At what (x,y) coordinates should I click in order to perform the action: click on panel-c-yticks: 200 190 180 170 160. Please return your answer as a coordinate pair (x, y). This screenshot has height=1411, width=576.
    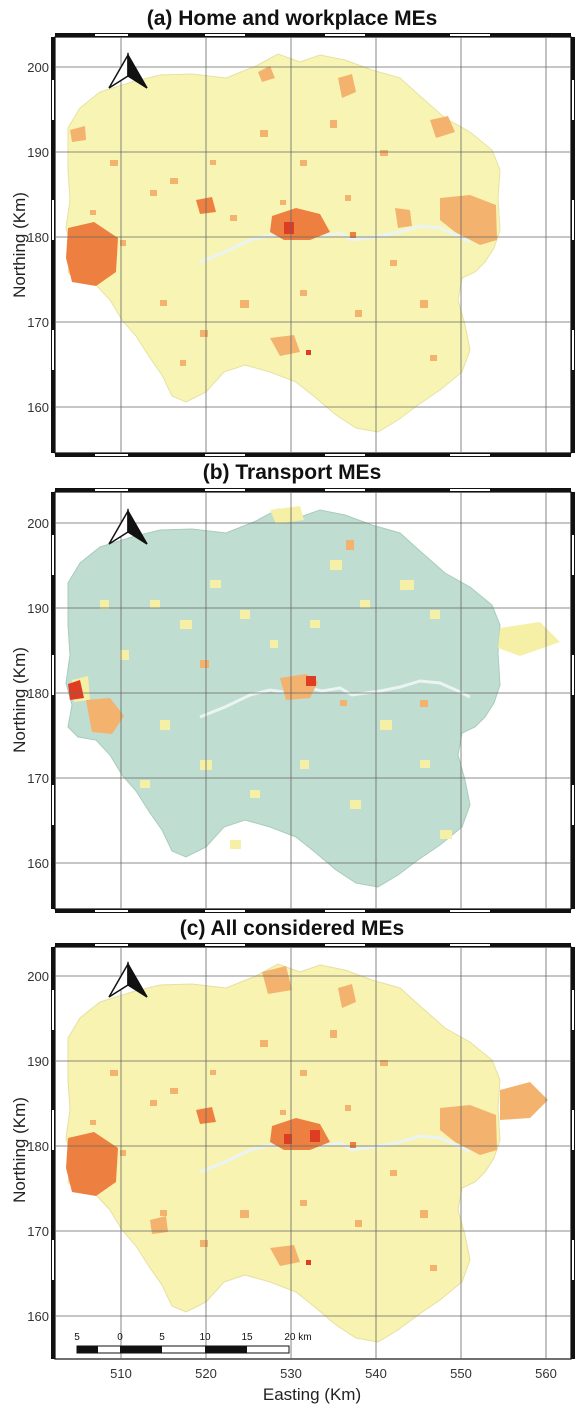
    Looking at the image, I should click on (38, 1146).